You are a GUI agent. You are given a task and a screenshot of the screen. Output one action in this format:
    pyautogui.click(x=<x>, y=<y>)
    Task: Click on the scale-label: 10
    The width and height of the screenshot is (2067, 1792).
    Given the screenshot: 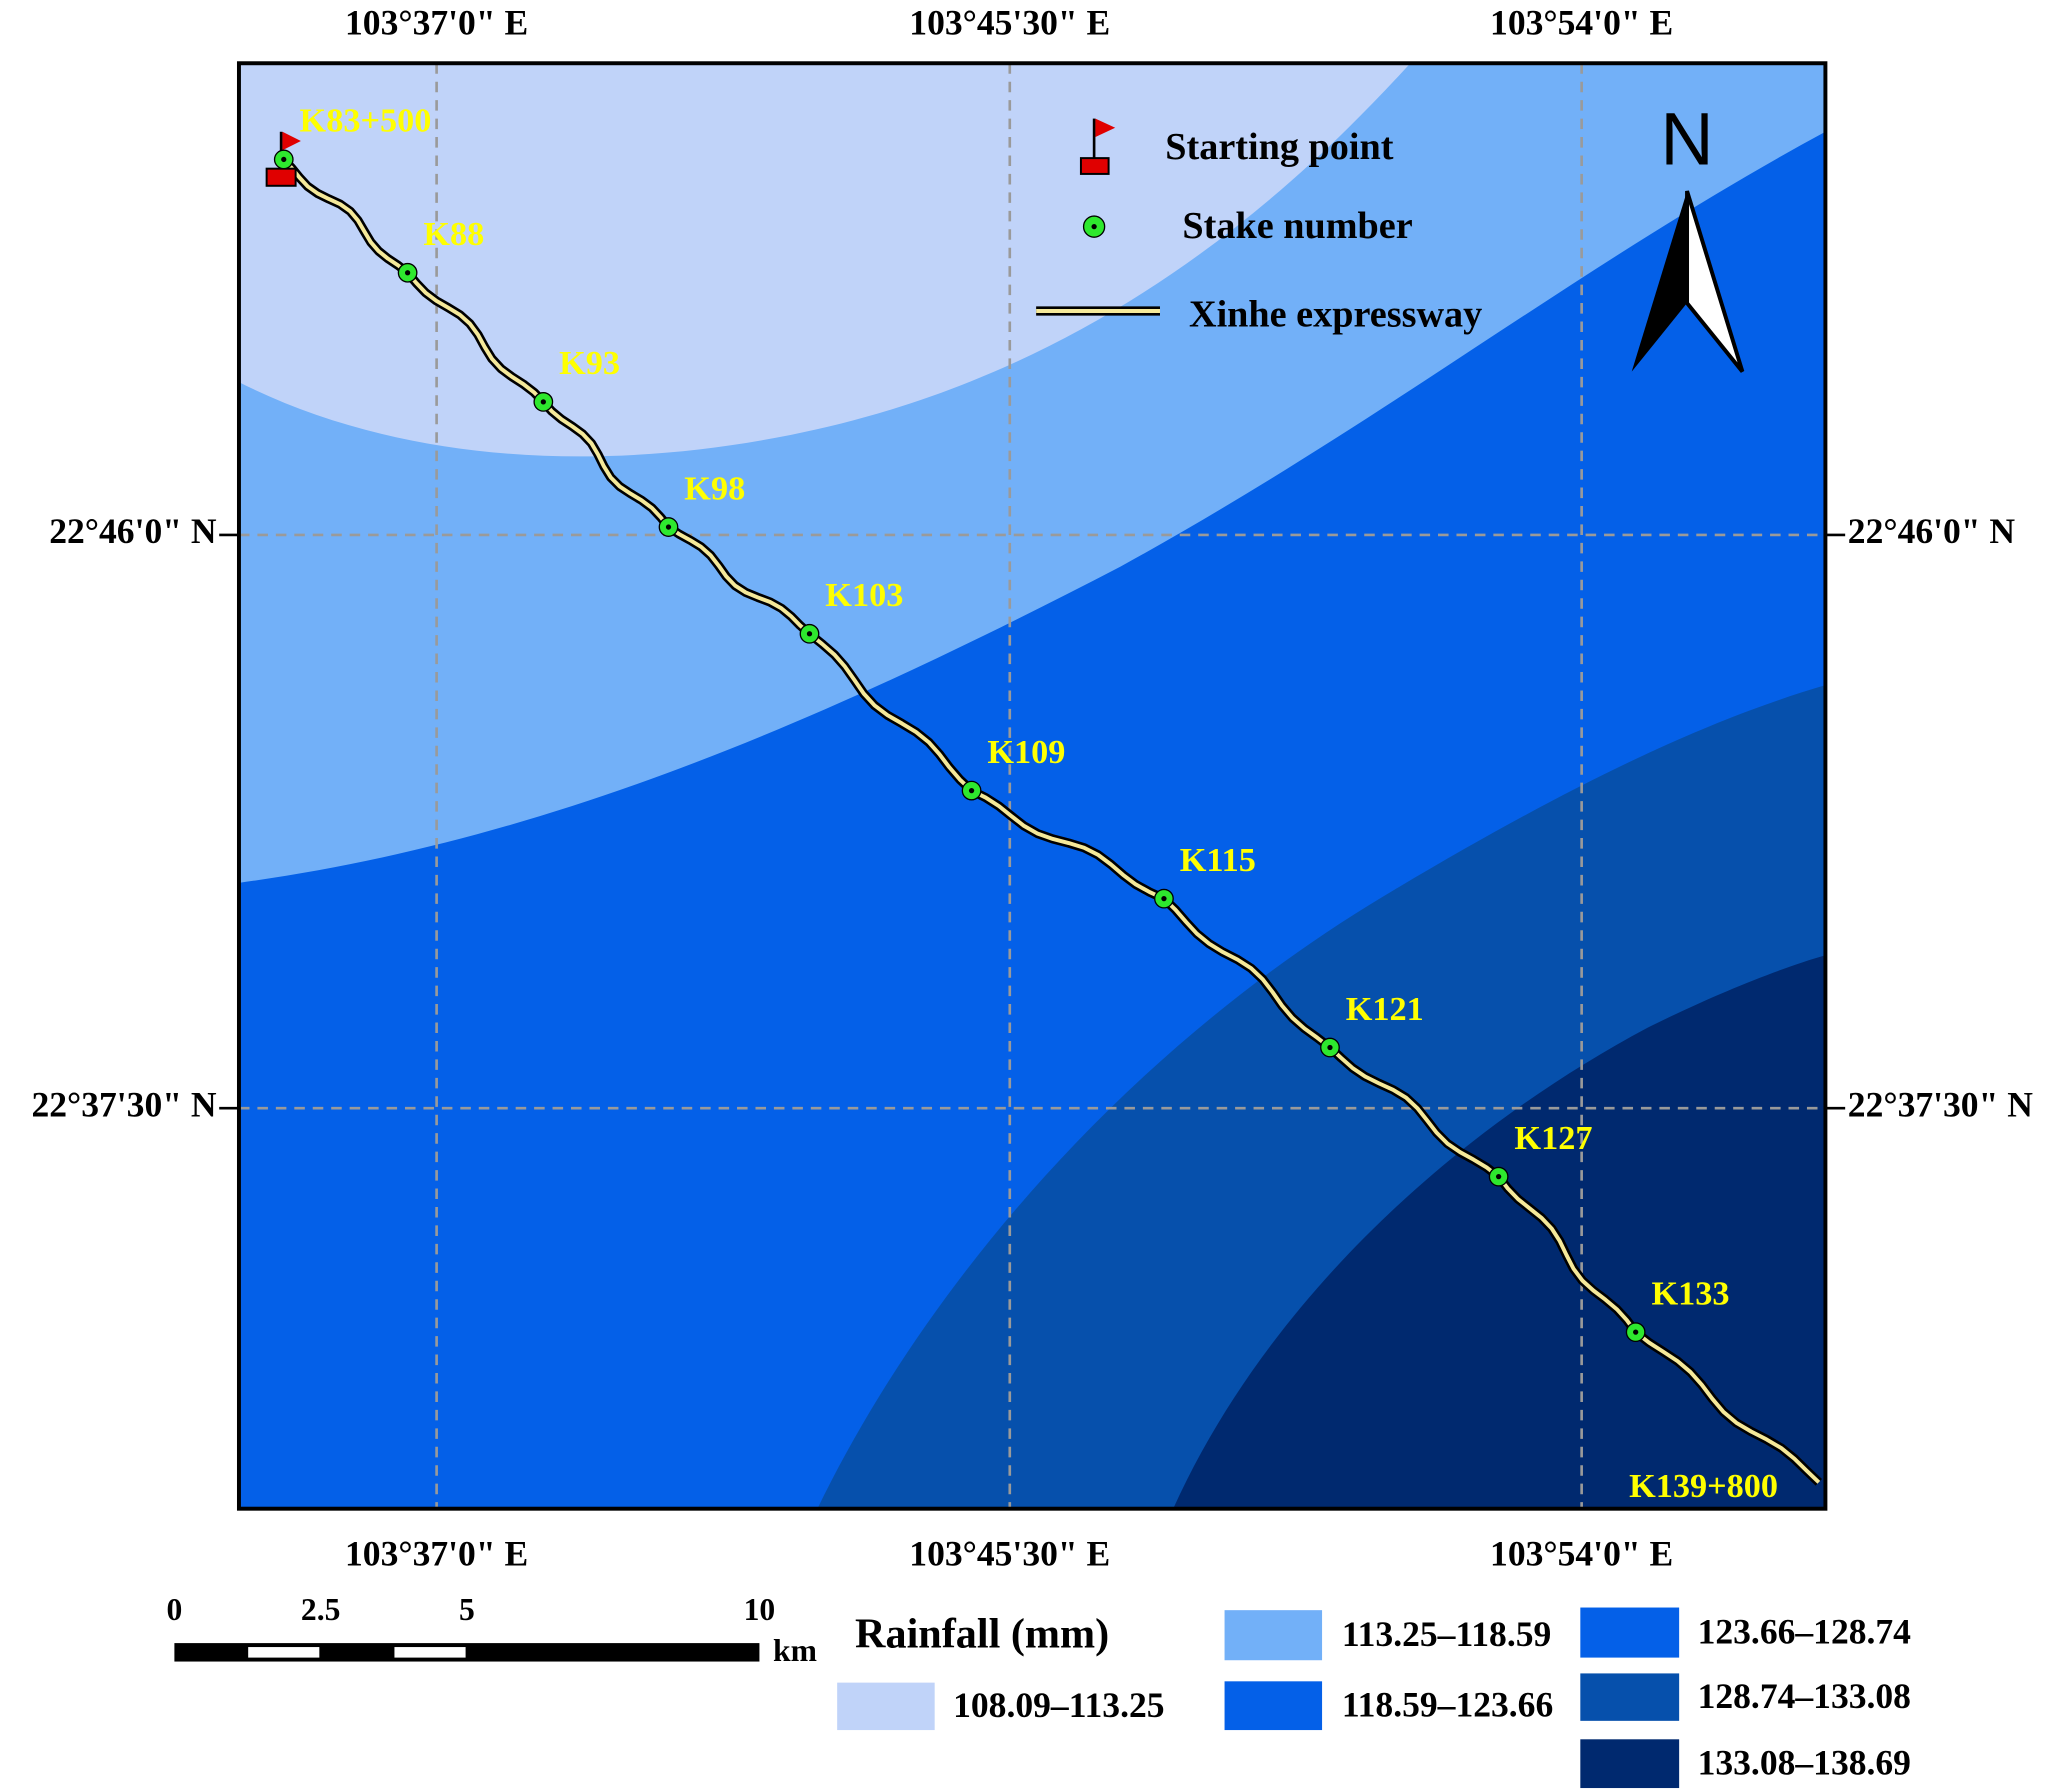 What is the action you would take?
    pyautogui.click(x=760, y=1609)
    